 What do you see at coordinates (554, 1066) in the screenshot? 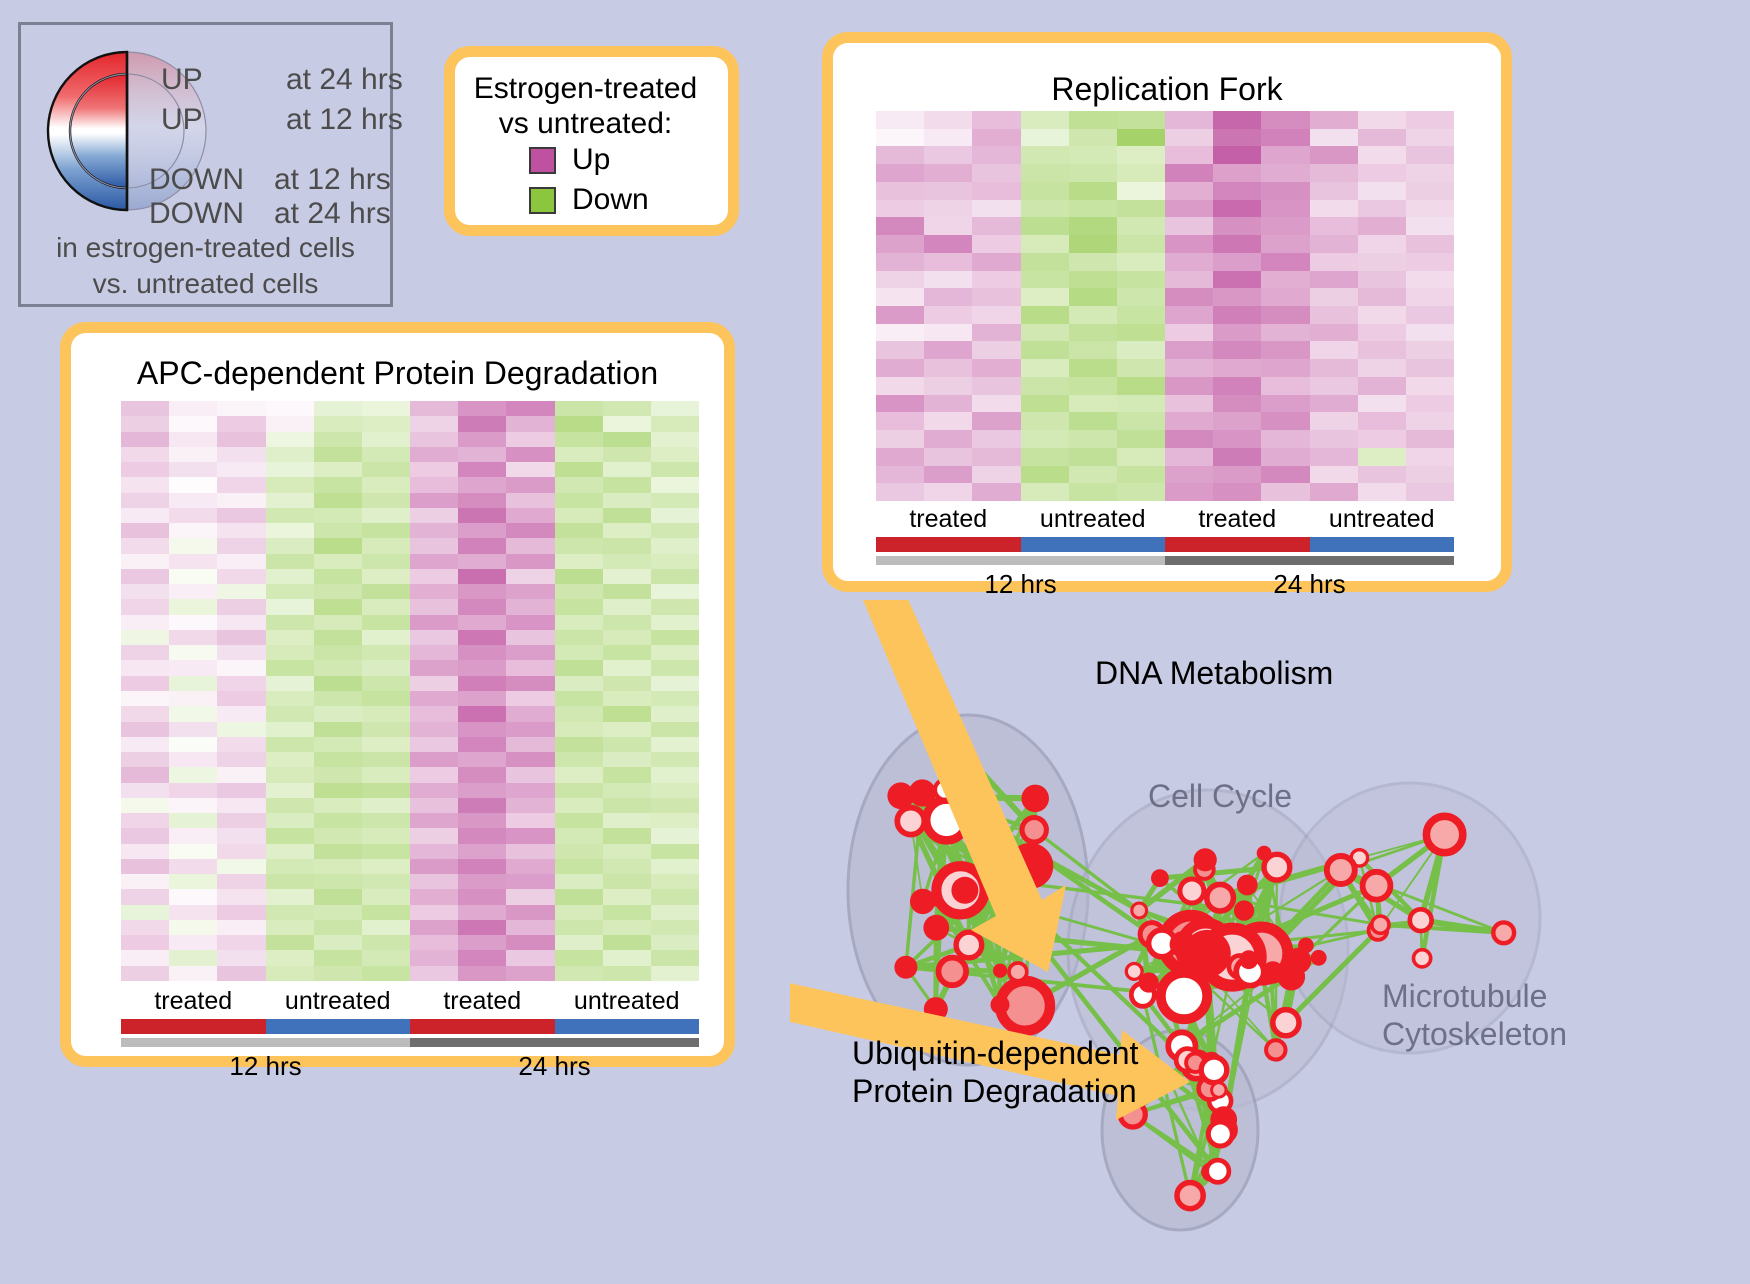
I see `time-label: 24 hrs` at bounding box center [554, 1066].